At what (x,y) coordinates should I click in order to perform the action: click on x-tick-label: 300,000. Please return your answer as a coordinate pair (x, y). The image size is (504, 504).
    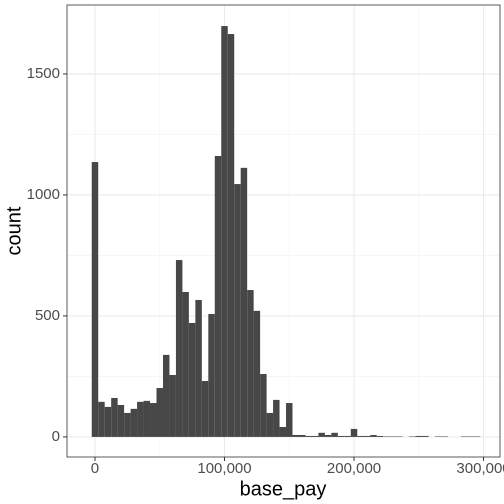
    Looking at the image, I should click on (480, 468).